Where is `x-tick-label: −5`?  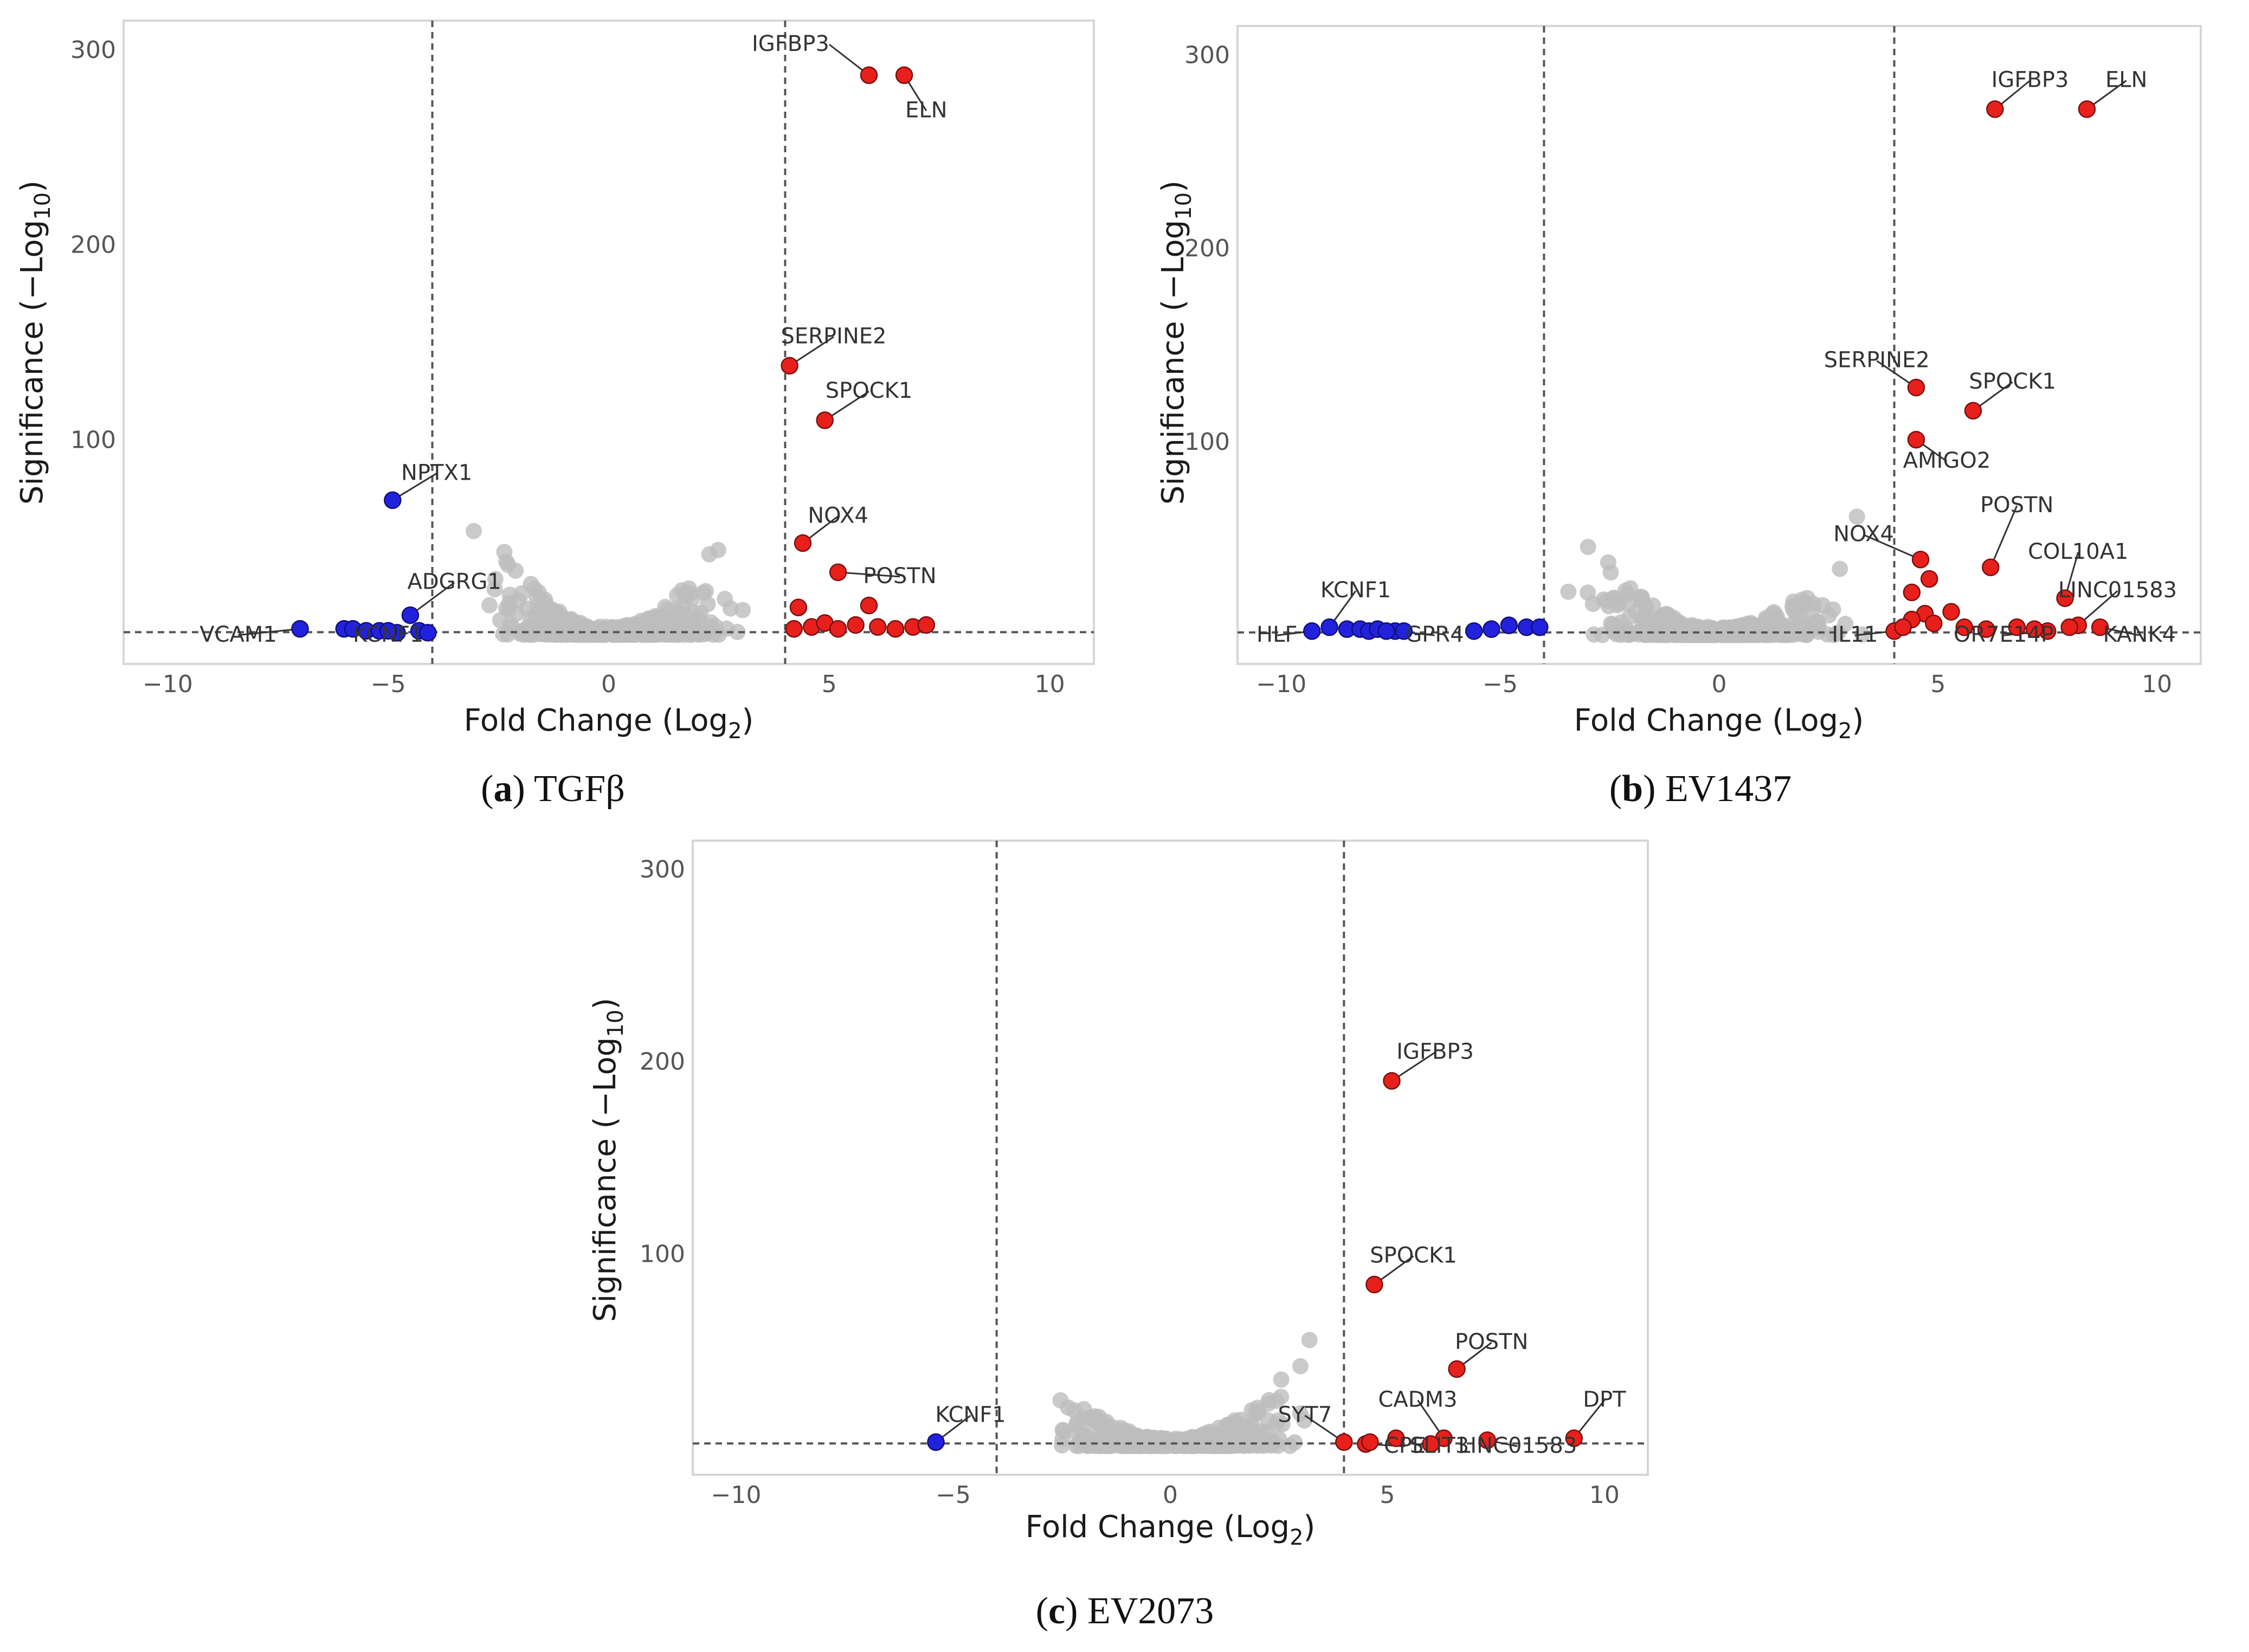
x-tick-label: −5 is located at coordinates (1501, 684).